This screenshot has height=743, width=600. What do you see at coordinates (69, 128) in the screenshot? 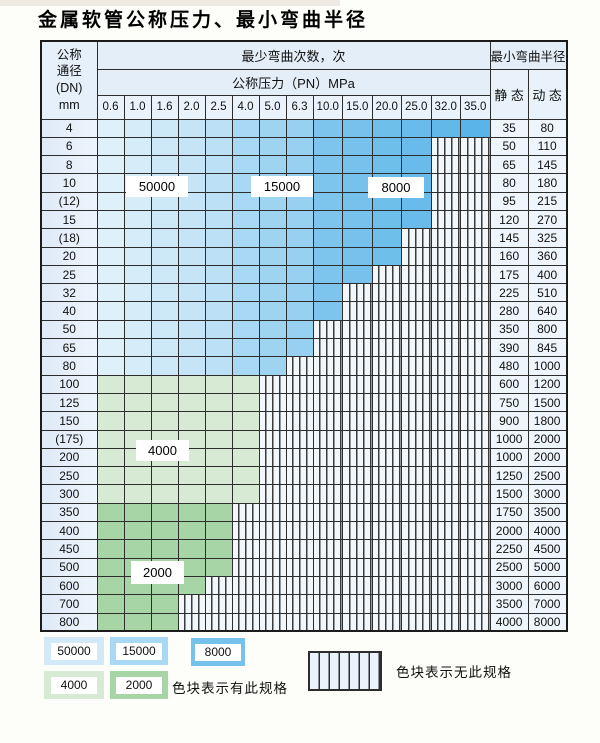
I see `dn-cell: 4` at bounding box center [69, 128].